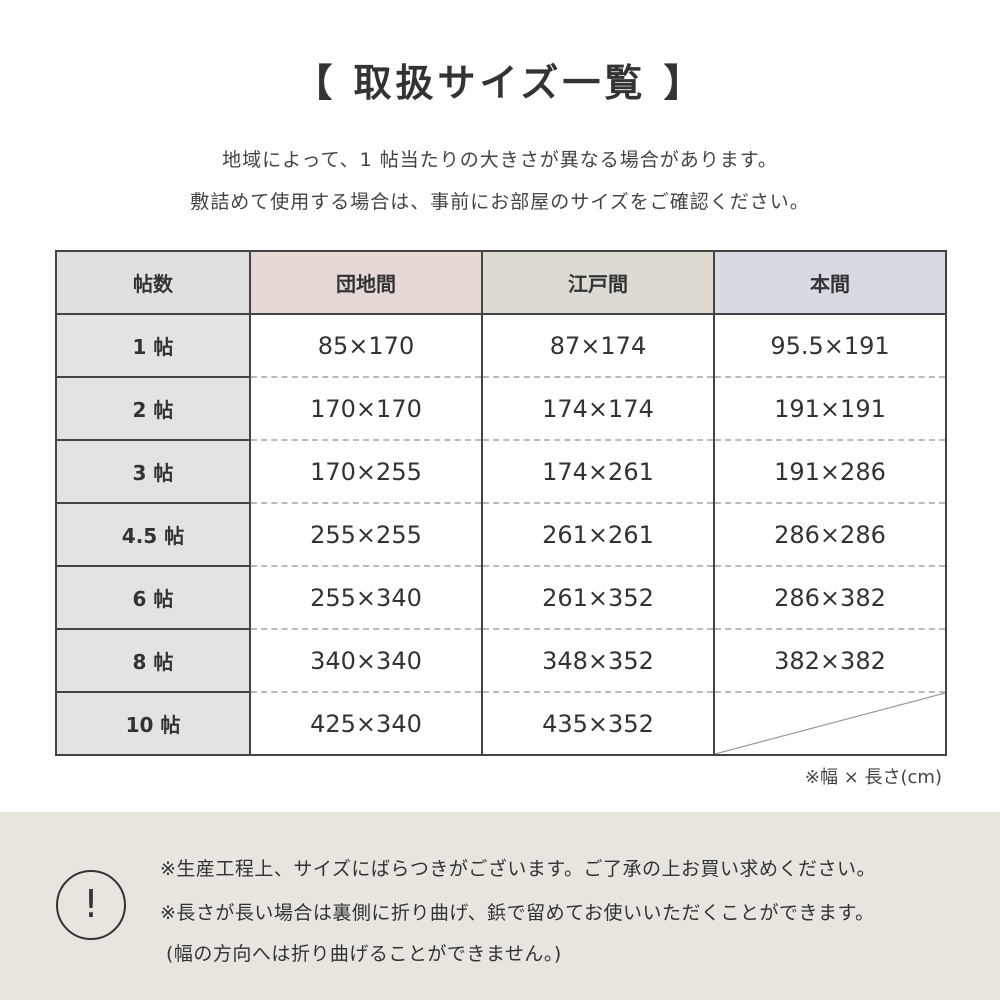 The width and height of the screenshot is (1000, 1000). What do you see at coordinates (500, 83) in the screenshot?
I see `page-title: 【 取扱サイズ一覧 】` at bounding box center [500, 83].